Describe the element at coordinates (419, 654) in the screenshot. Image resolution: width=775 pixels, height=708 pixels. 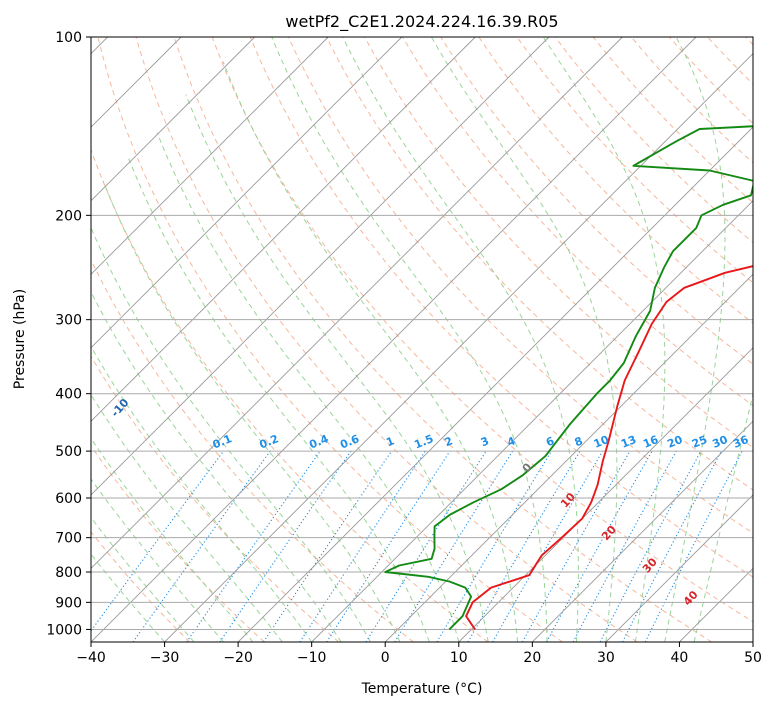
I see `x-axis-ticks: −40 −30 −20 −10 0 10 20 30 40 50` at that location.